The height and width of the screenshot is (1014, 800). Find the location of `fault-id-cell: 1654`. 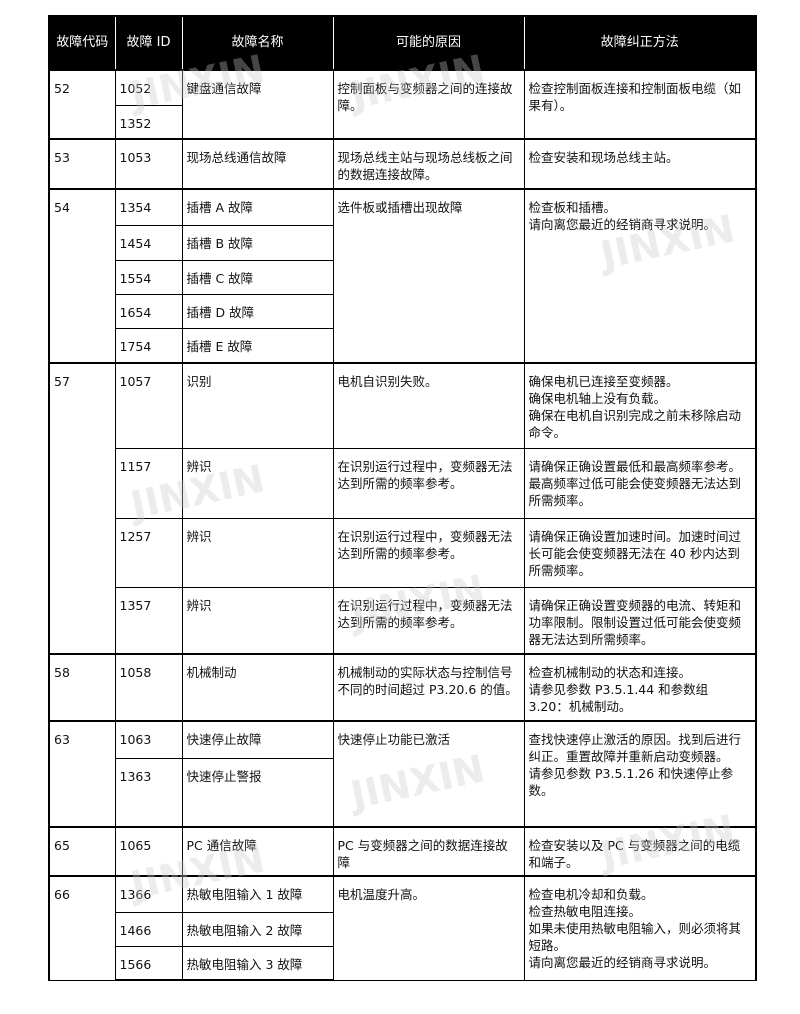

fault-id-cell: 1654 is located at coordinates (148, 311).